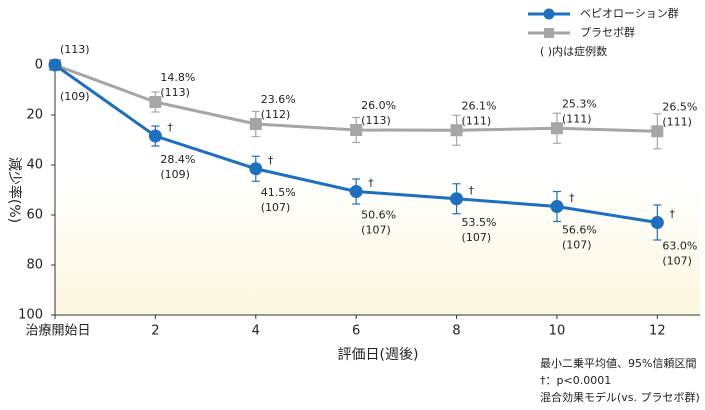 The width and height of the screenshot is (705, 410). I want to click on note: 最小二乗平均値、95%信頼区間, so click(618, 363).